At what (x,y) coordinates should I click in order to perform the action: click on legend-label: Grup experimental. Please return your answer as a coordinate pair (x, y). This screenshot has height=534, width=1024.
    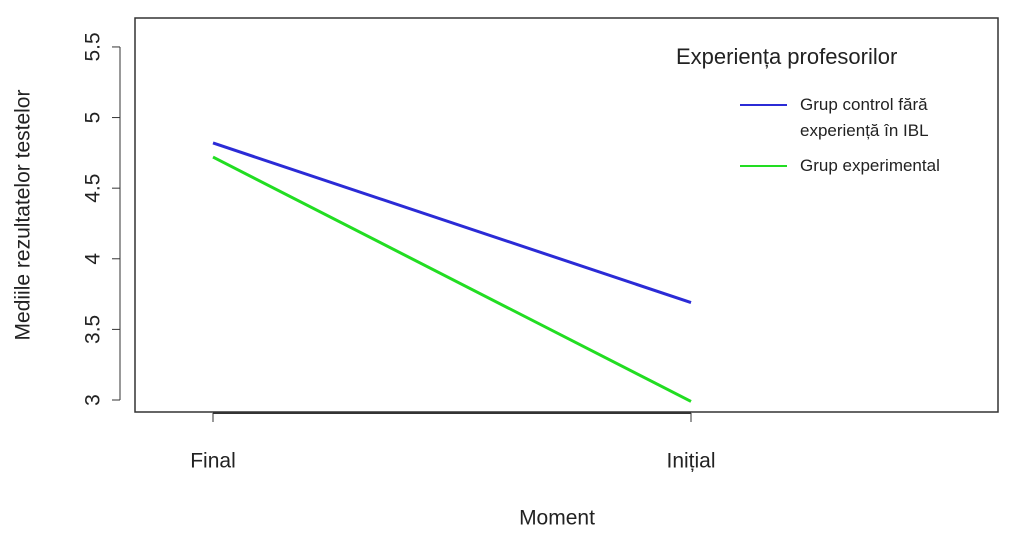
    Looking at the image, I should click on (870, 165).